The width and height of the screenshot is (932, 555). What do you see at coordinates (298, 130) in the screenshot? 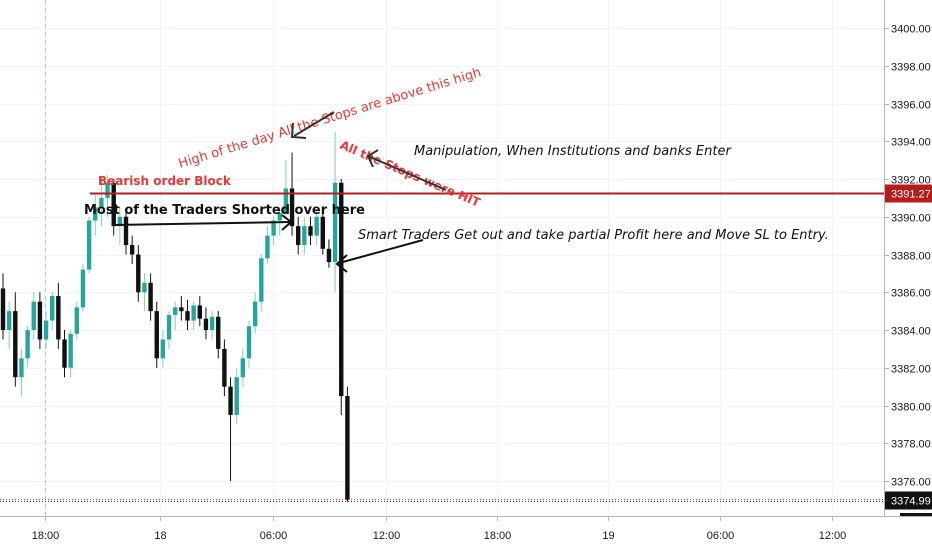
I see `high-of-day-arrowhead` at bounding box center [298, 130].